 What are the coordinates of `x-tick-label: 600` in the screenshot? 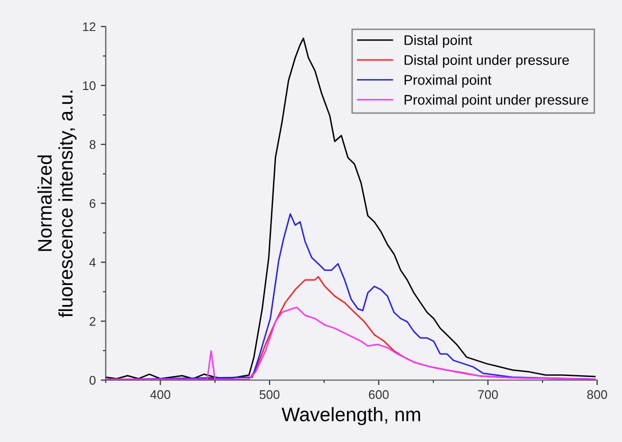 It's located at (378, 395).